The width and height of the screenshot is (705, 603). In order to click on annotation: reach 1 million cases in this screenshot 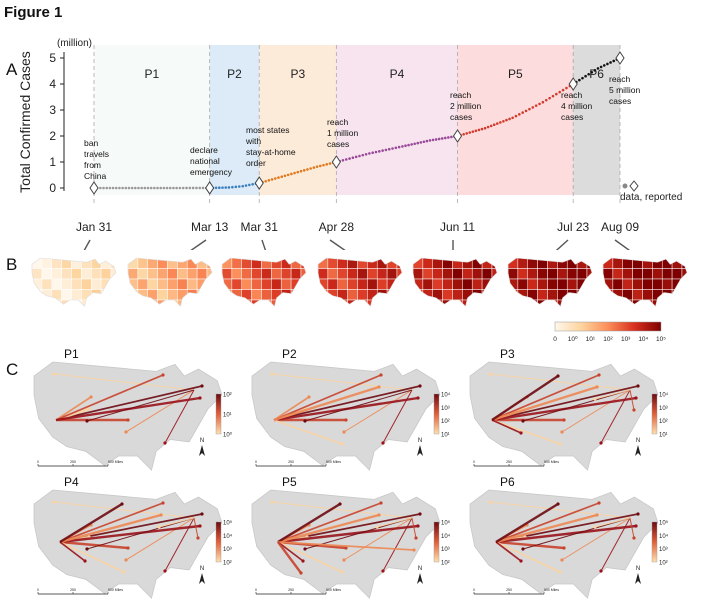, I will do `click(342, 133)`.